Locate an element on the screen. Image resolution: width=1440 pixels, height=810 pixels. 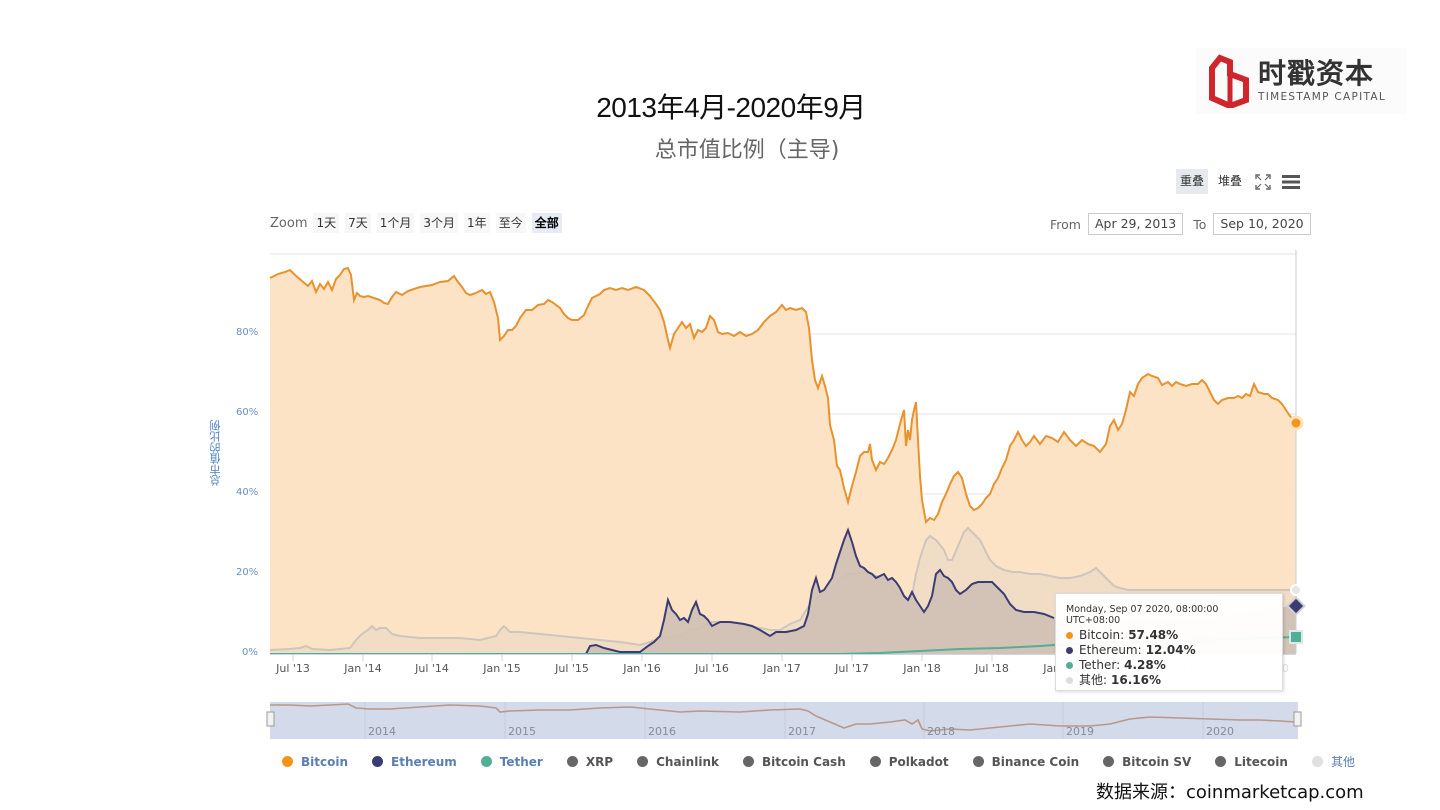
legend-item-others: 其他 is located at coordinates (1333, 761).